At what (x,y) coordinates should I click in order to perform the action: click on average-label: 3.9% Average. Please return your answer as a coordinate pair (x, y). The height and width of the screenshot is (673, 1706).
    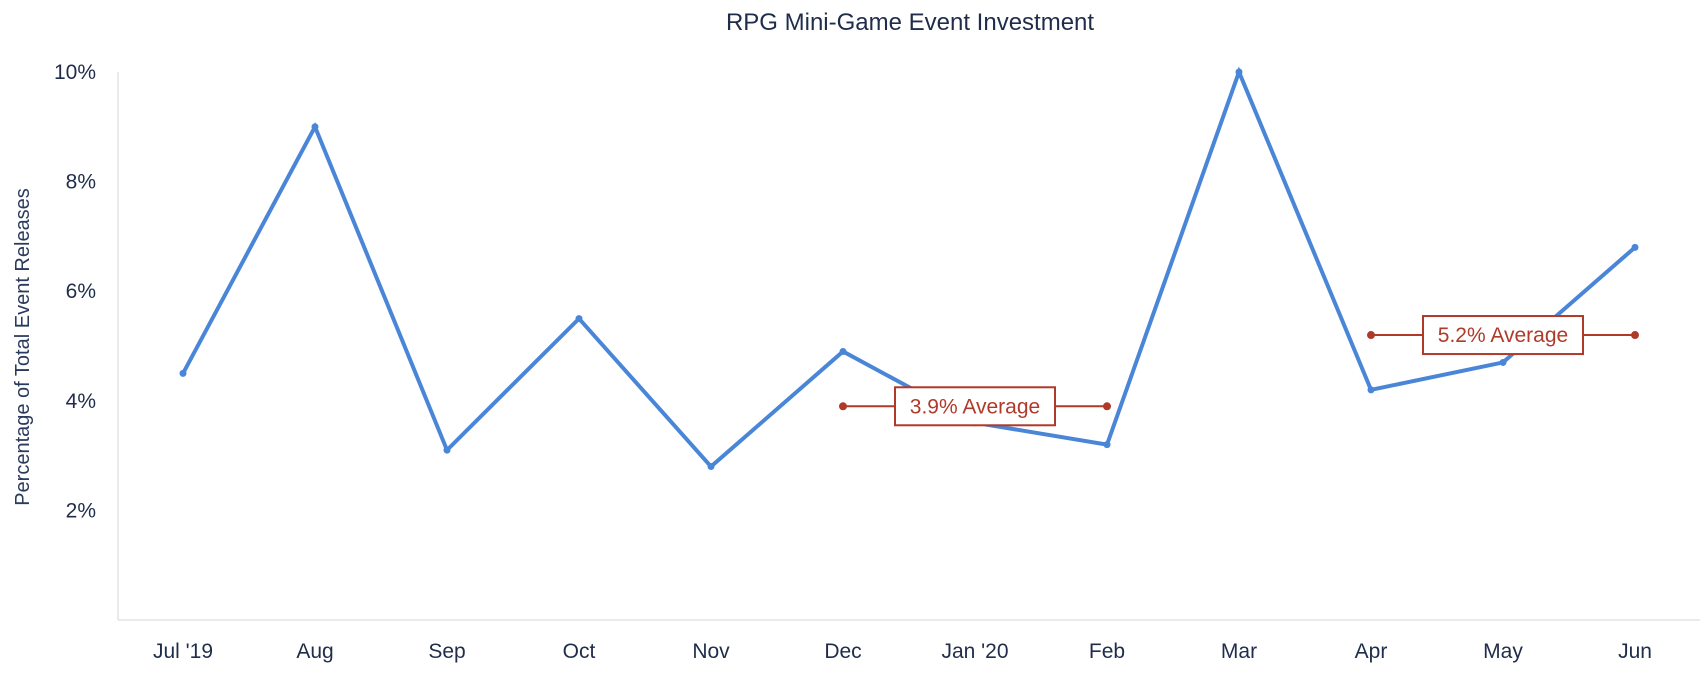
    Looking at the image, I should click on (975, 406).